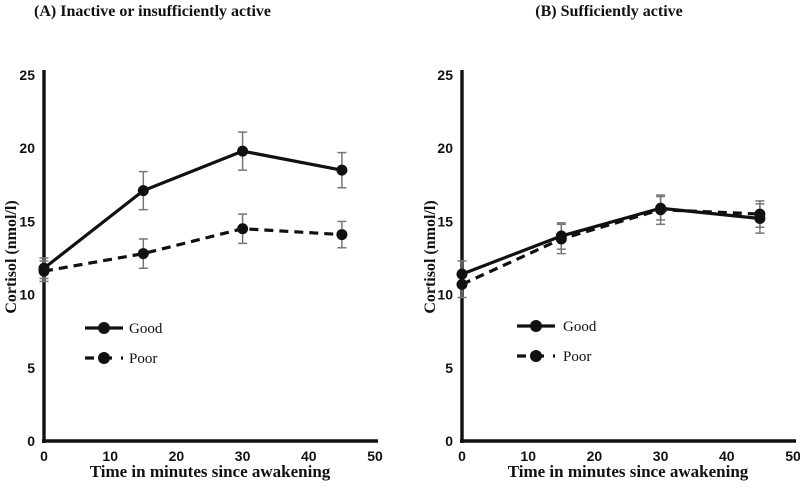 The image size is (800, 488). I want to click on series-line-good, so click(193, 209).